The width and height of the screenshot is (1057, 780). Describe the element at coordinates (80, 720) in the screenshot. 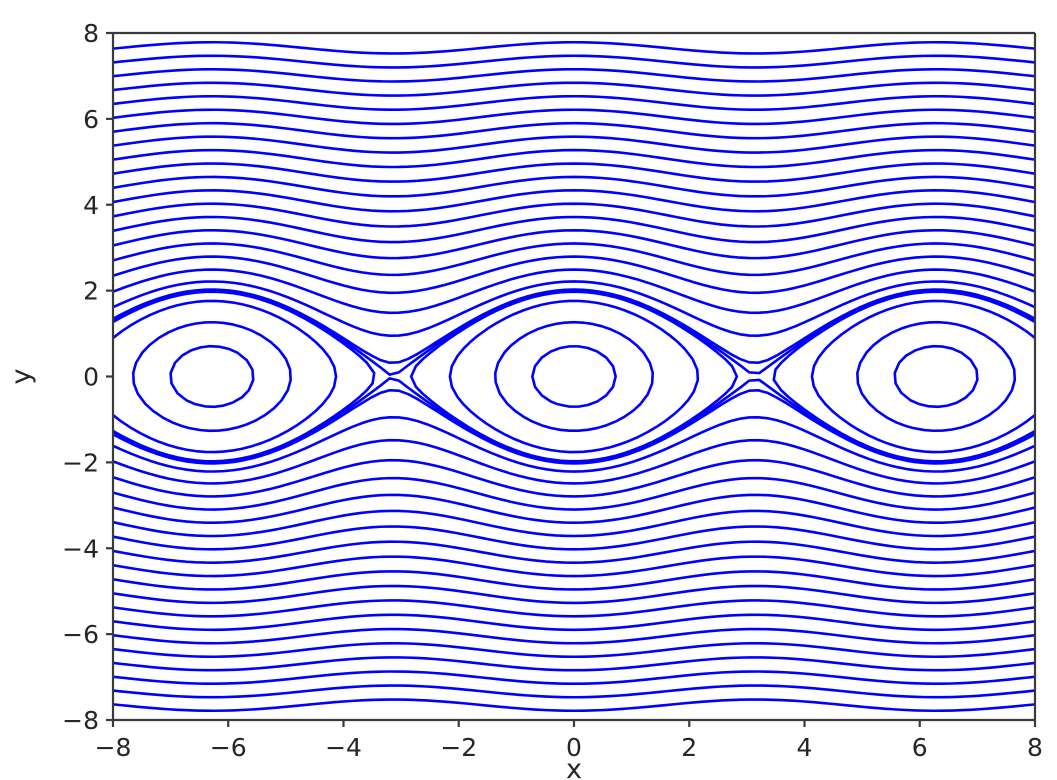

I see `ytick-label-0: −8` at that location.